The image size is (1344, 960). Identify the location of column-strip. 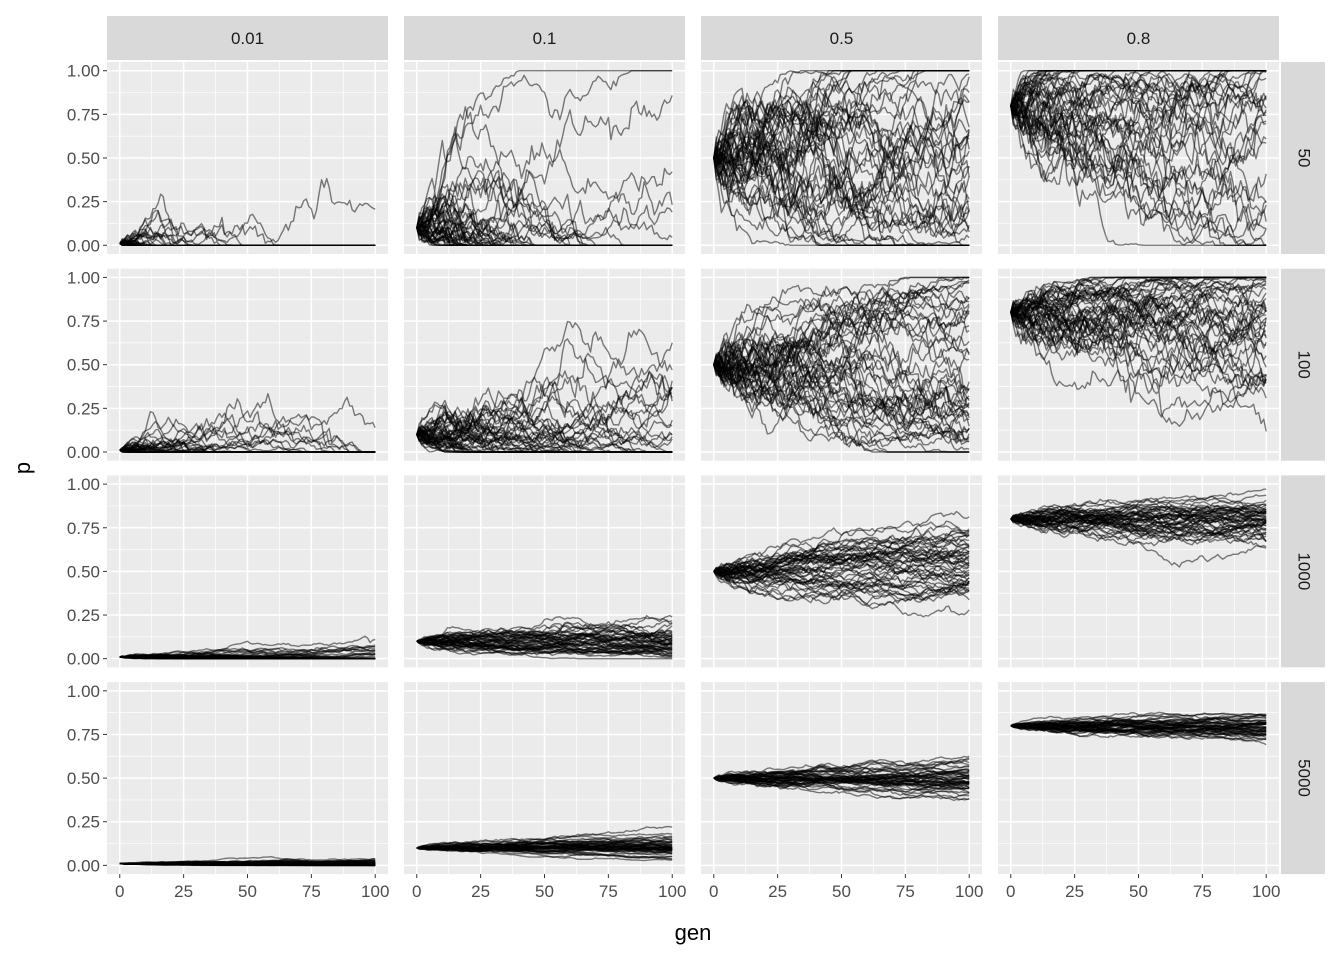
(247, 38).